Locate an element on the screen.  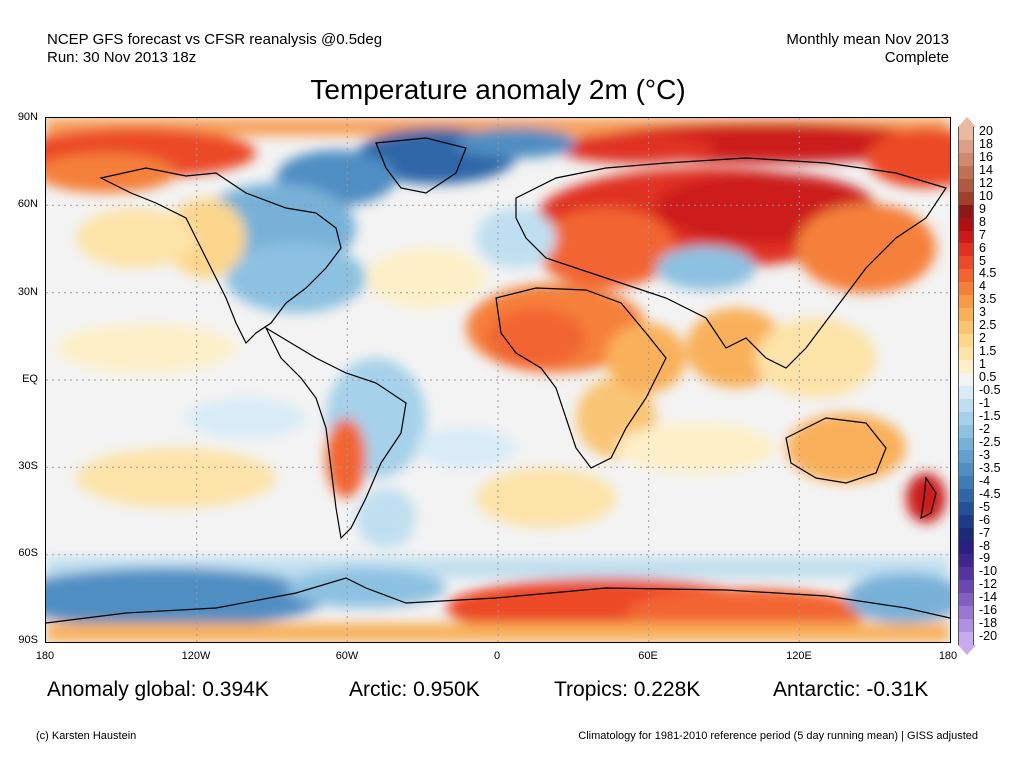
colorbar-level-label: 20 is located at coordinates (986, 131).